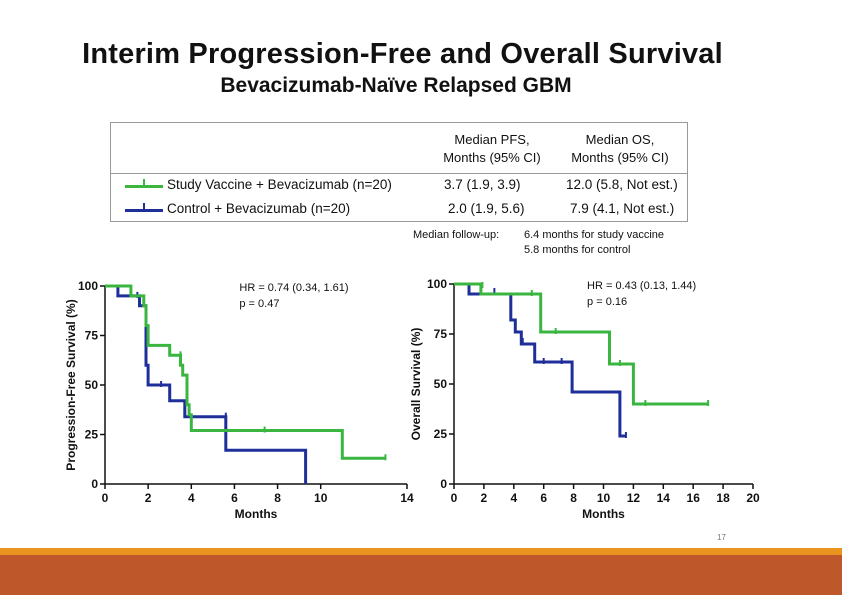 The height and width of the screenshot is (595, 842). I want to click on control-row-os: 7.9 (4.1, Not est.), so click(622, 208).